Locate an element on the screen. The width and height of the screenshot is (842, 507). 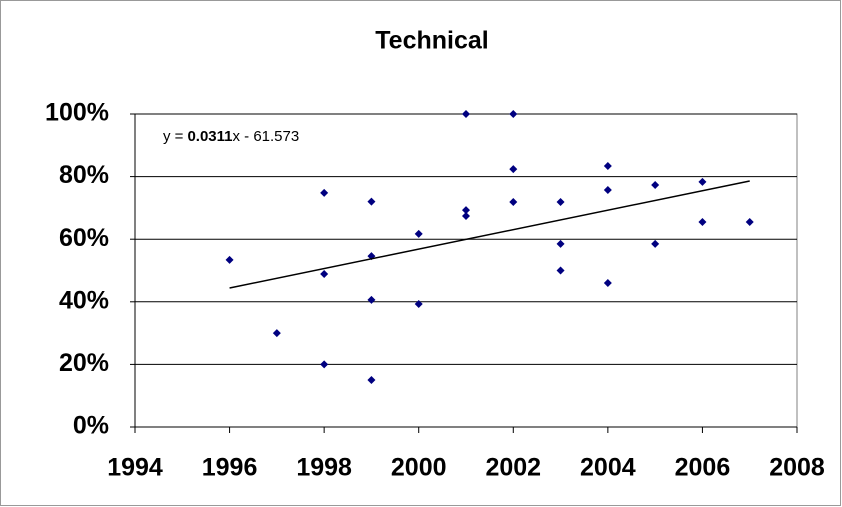
equation-suffix: x - 61.573 is located at coordinates (266, 136).